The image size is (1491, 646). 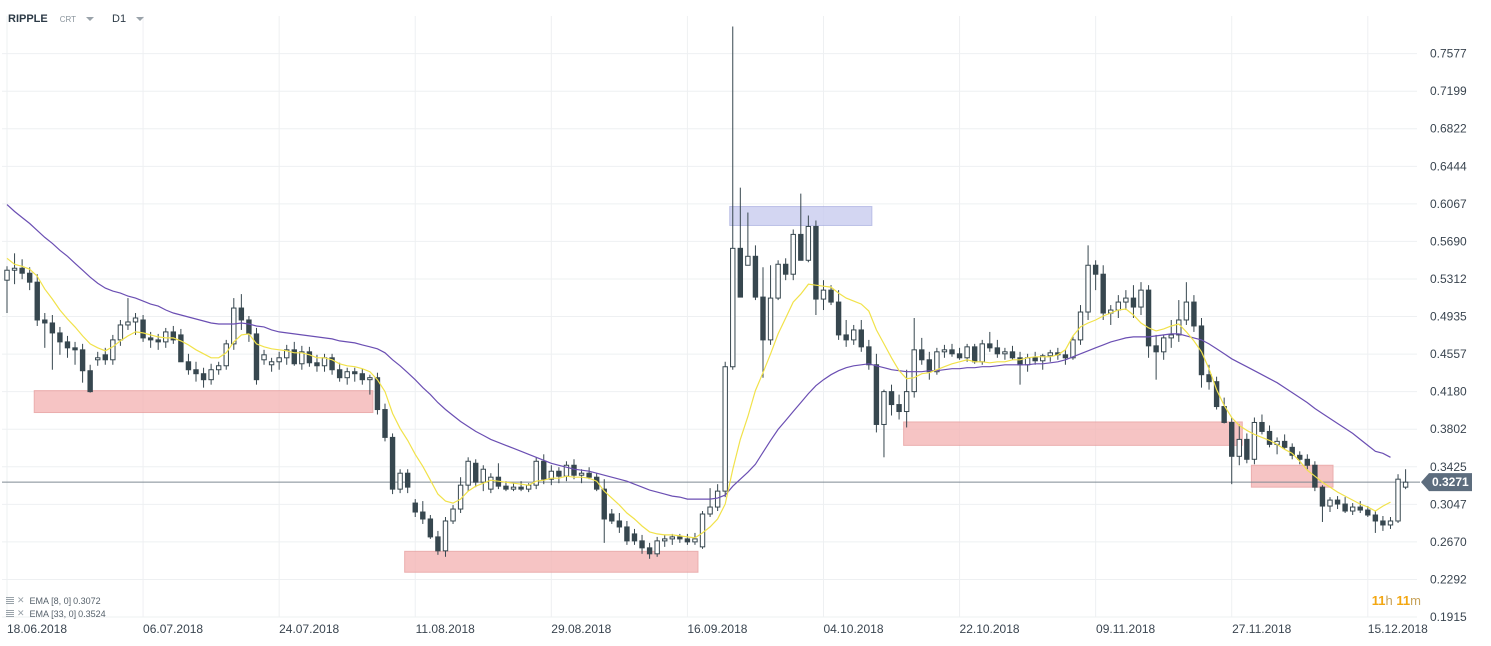 I want to click on countdown-minutes: 11, so click(x=1403, y=600).